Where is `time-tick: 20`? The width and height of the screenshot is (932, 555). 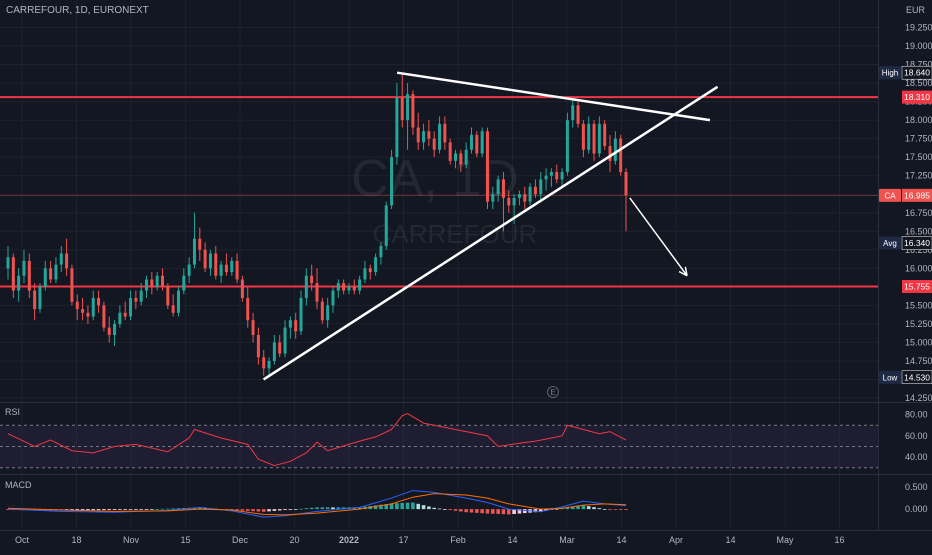
time-tick: 20 is located at coordinates (294, 540).